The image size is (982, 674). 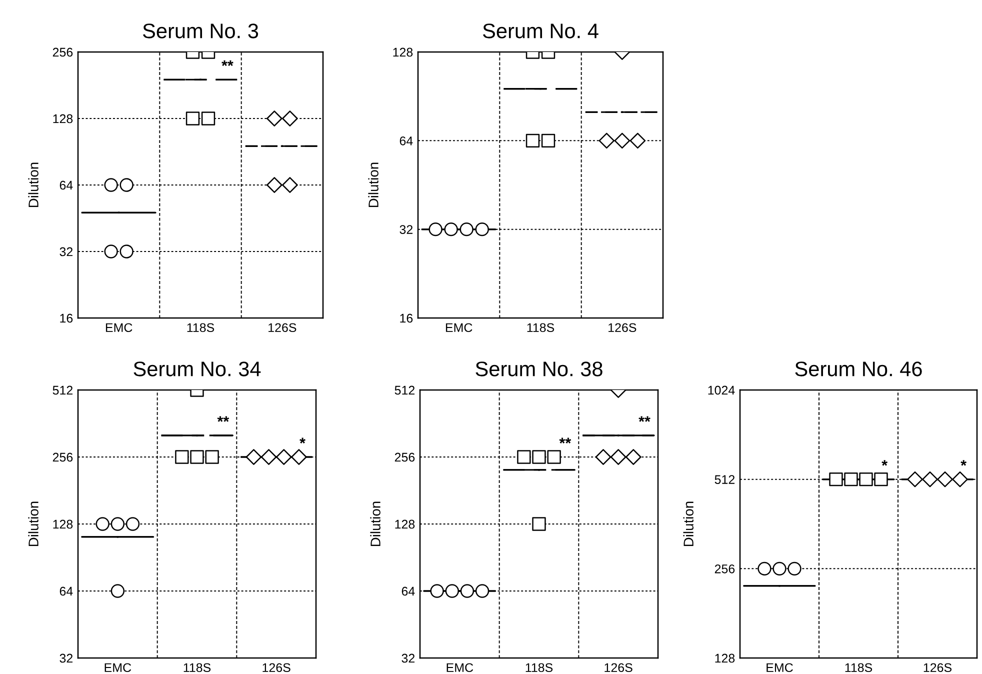 I want to click on chart-title: Serum No. 3, so click(x=200, y=31).